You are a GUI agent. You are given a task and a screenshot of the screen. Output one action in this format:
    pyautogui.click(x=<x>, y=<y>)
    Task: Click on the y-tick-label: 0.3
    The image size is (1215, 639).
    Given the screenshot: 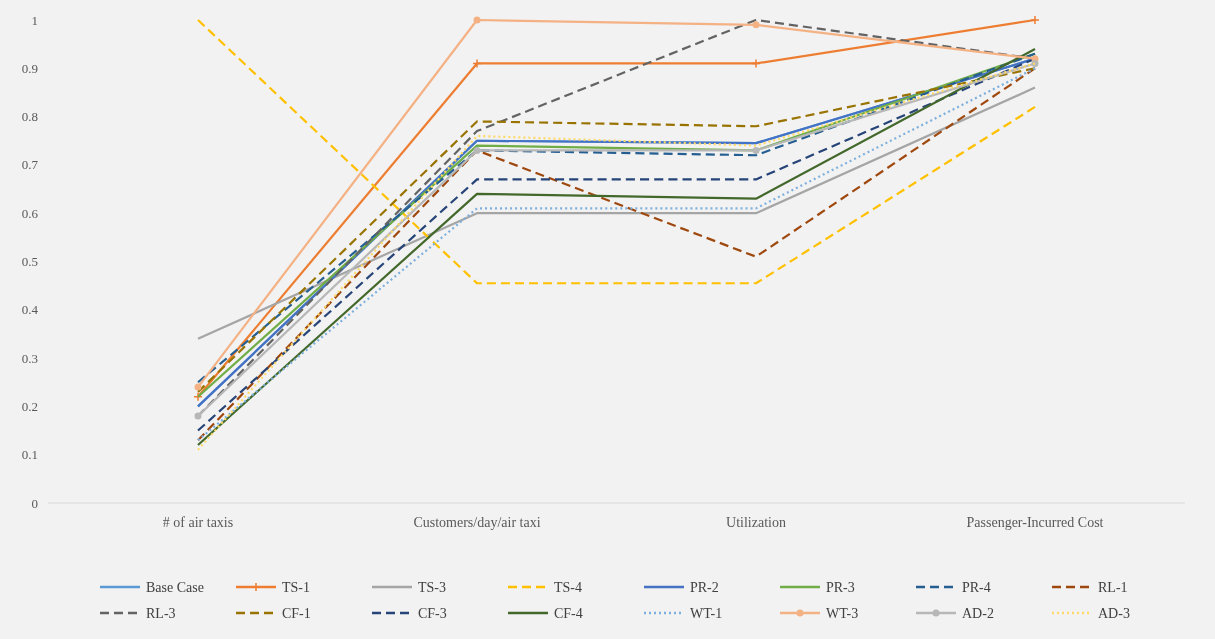 What is the action you would take?
    pyautogui.click(x=29, y=358)
    